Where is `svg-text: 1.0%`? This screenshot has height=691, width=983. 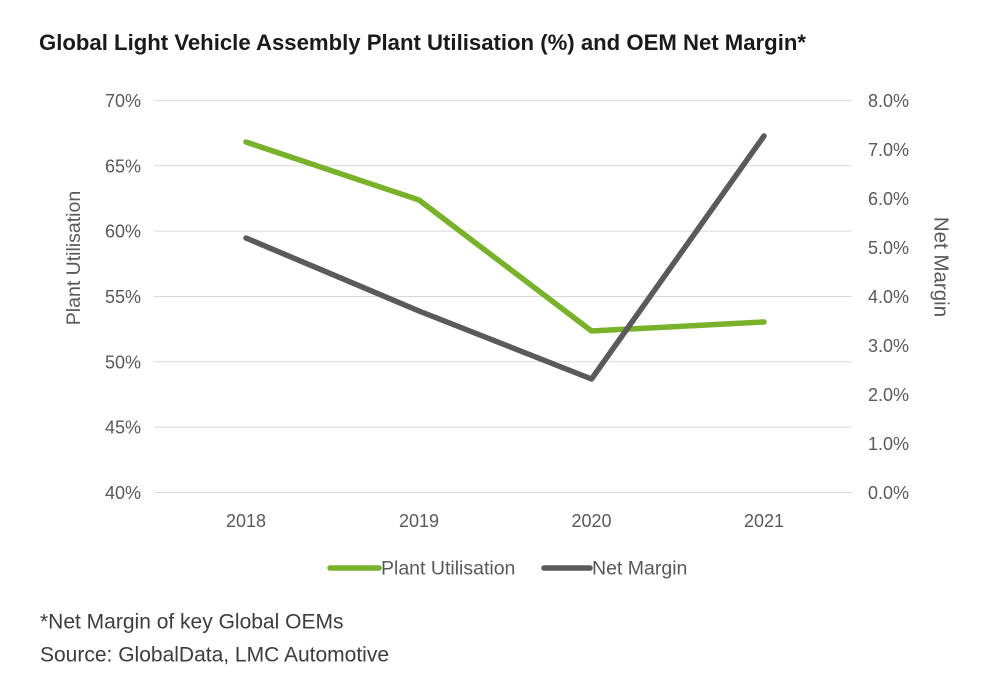
svg-text: 1.0% is located at coordinates (888, 444).